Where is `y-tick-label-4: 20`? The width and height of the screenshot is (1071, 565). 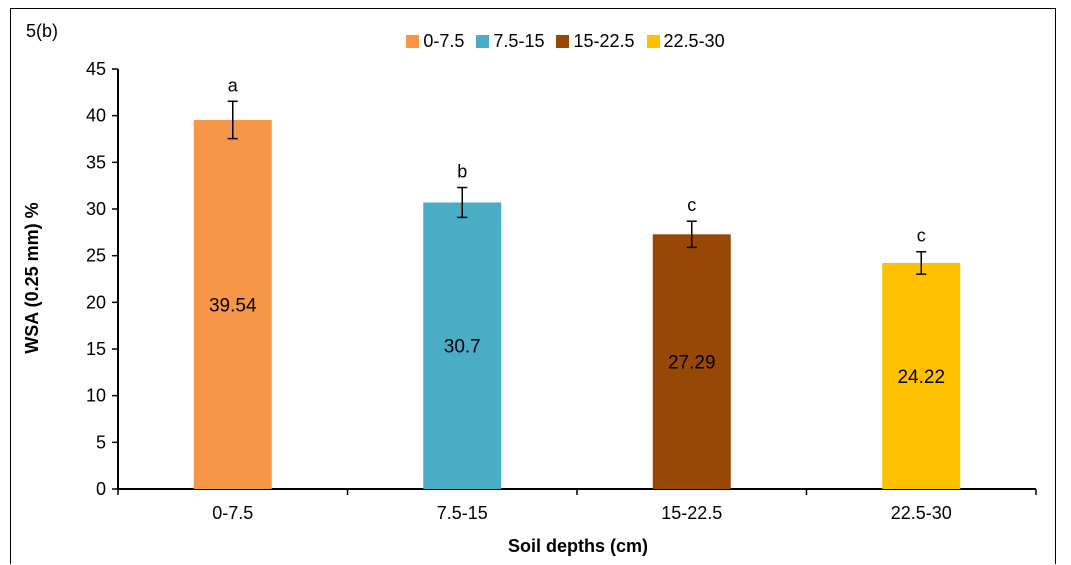 y-tick-label-4: 20 is located at coordinates (96, 302).